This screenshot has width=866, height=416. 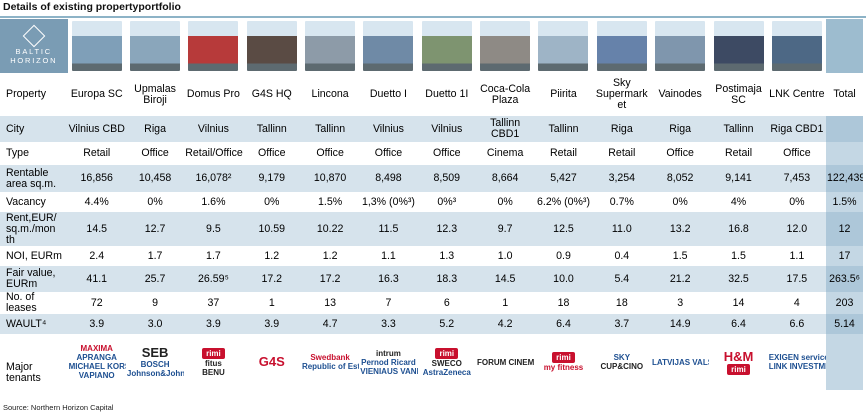 What do you see at coordinates (388, 229) in the screenshot?
I see `table-cell: 11.5` at bounding box center [388, 229].